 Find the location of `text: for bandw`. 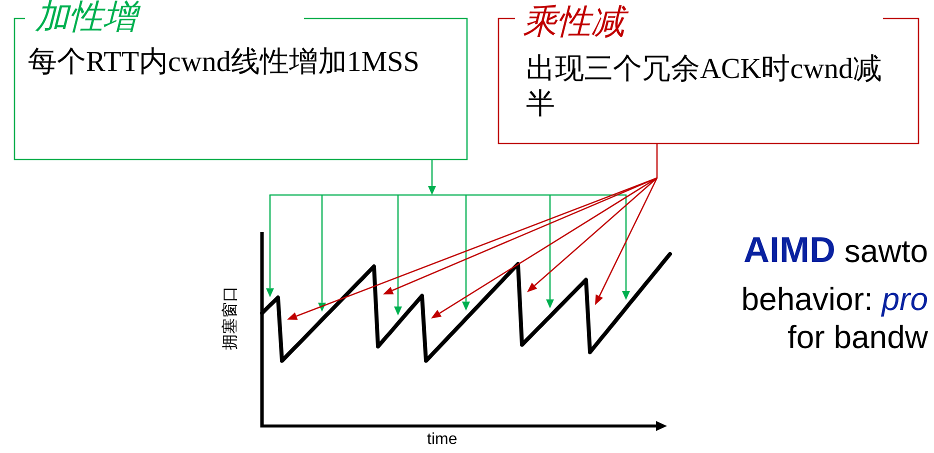

text: for bandw is located at coordinates (857, 337).